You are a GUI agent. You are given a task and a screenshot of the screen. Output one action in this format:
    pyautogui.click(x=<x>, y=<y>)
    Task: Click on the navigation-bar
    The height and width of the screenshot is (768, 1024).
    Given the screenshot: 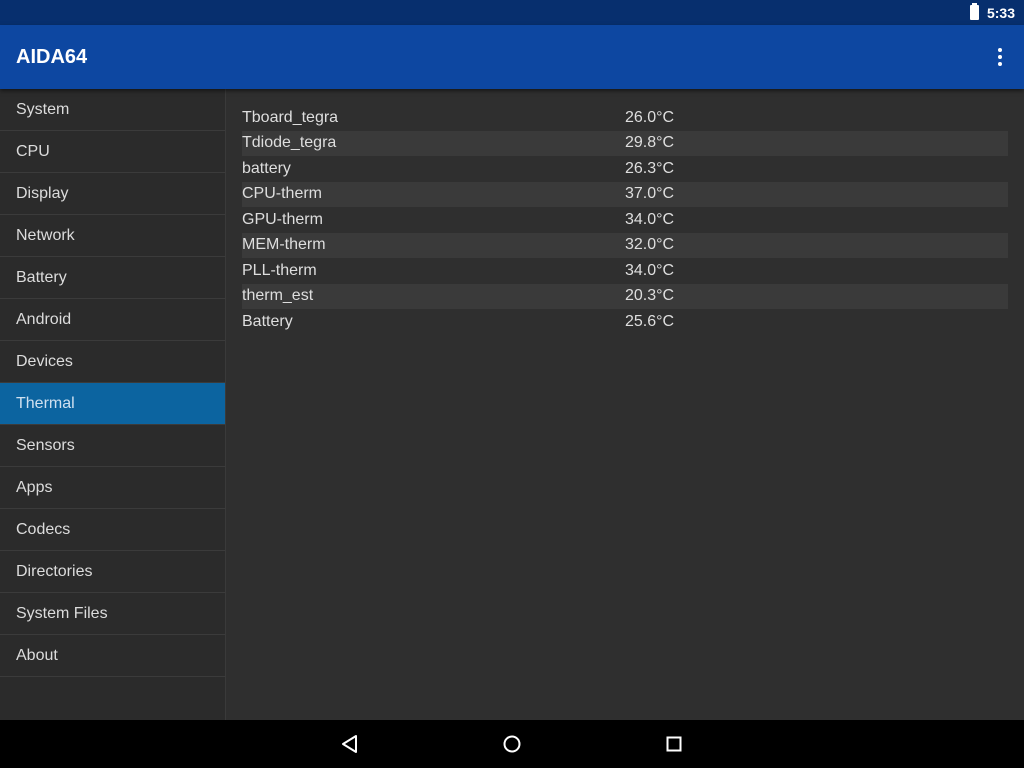 What is the action you would take?
    pyautogui.click(x=512, y=744)
    